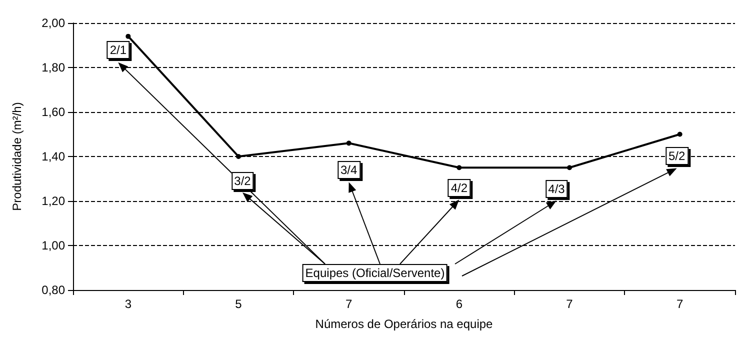  I want to click on annotation: Equipes (Oficial/Servente), so click(375, 273).